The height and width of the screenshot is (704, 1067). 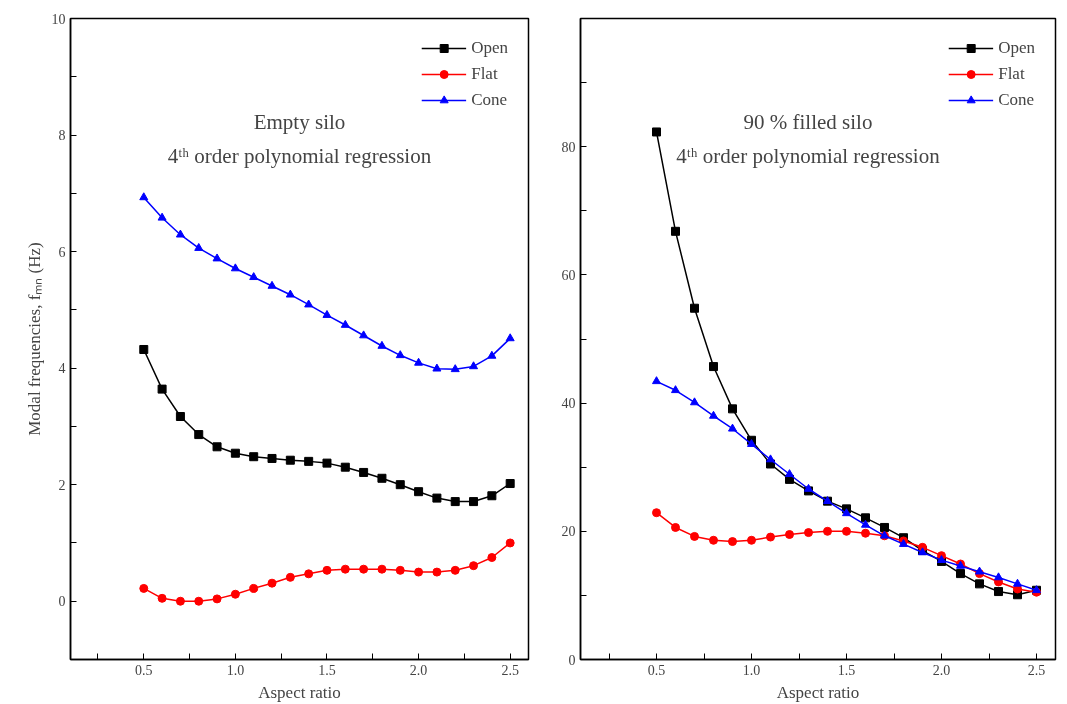 What do you see at coordinates (568, 532) in the screenshot?
I see `y-tick-label: 20` at bounding box center [568, 532].